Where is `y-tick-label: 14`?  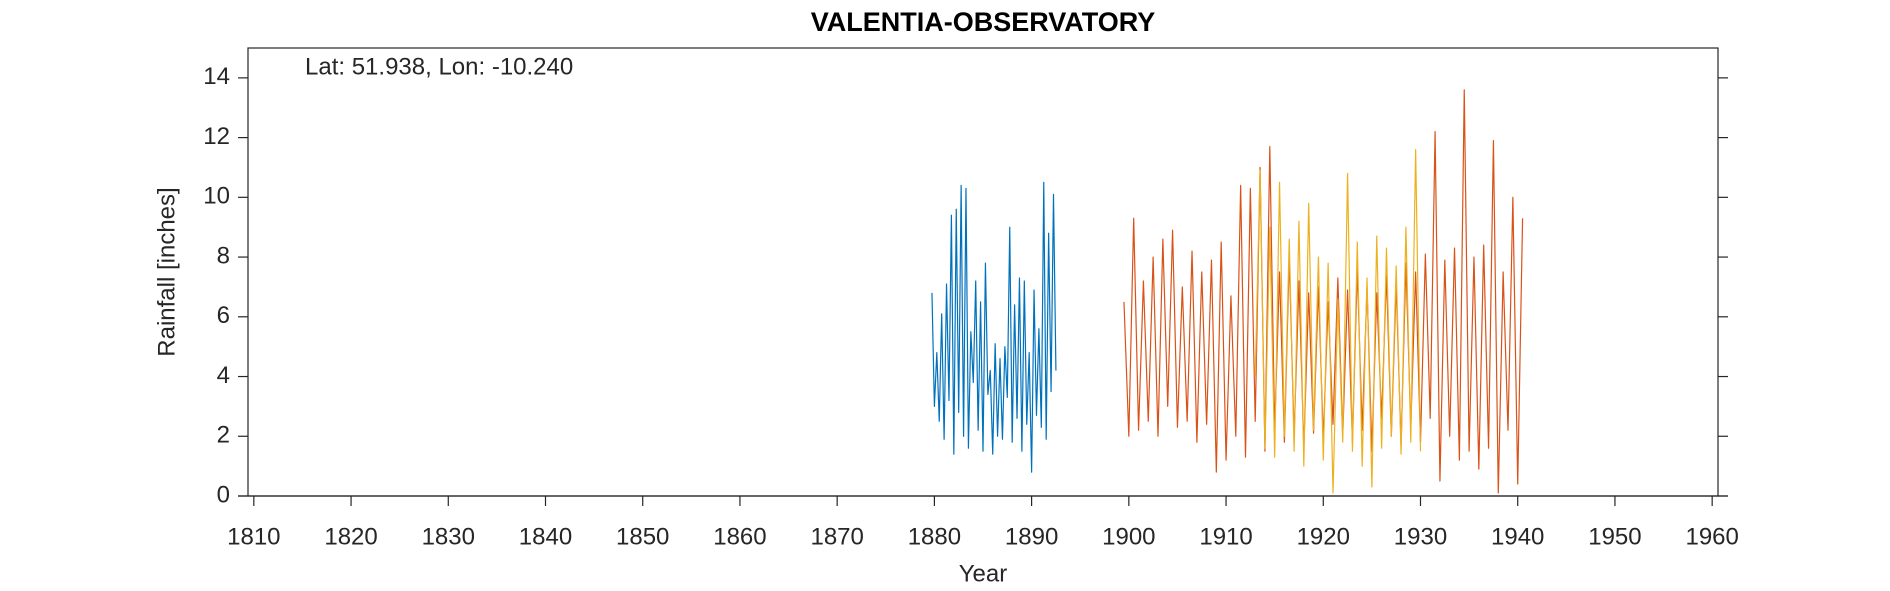 y-tick-label: 14 is located at coordinates (216, 76).